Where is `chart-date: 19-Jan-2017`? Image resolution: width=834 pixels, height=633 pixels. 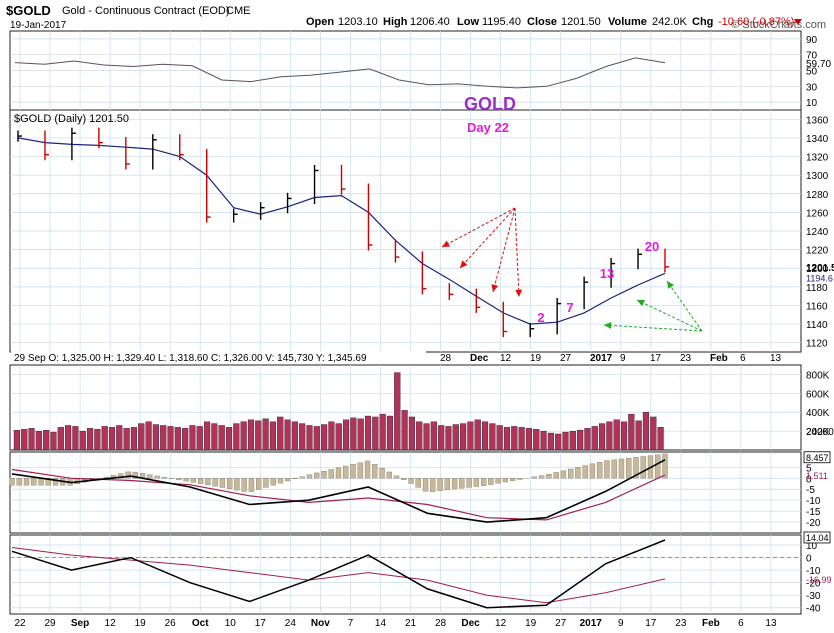 chart-date: 19-Jan-2017 is located at coordinates (38, 25).